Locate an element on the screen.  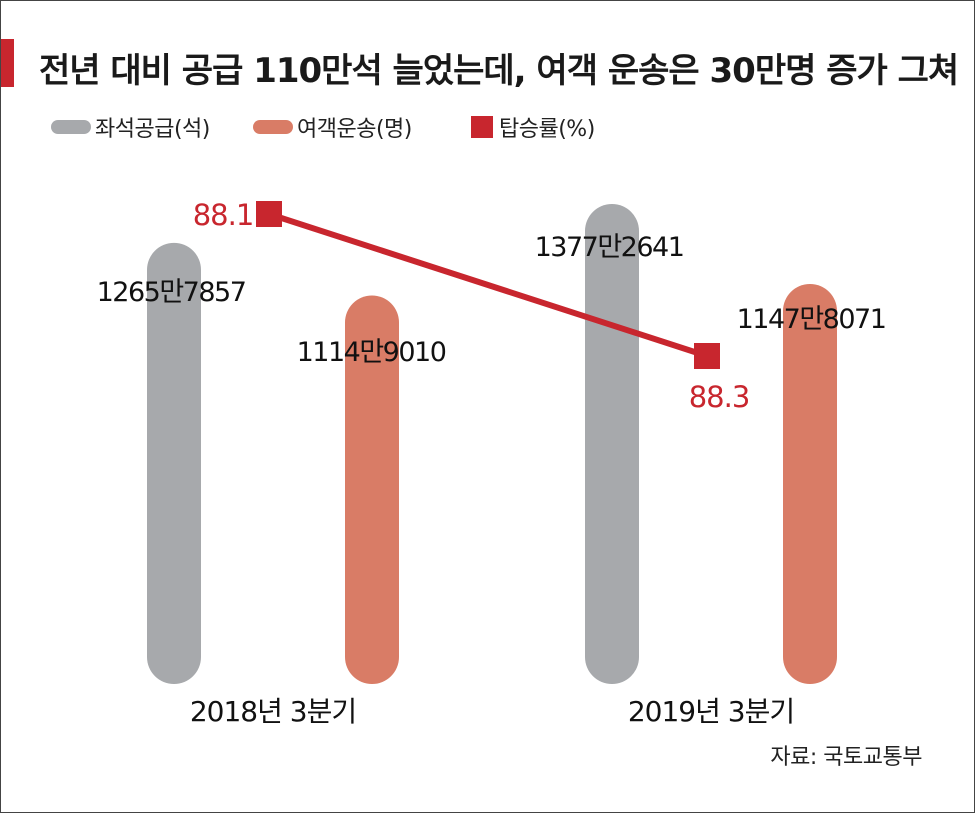
legend-swatch-seats is located at coordinates (71, 127).